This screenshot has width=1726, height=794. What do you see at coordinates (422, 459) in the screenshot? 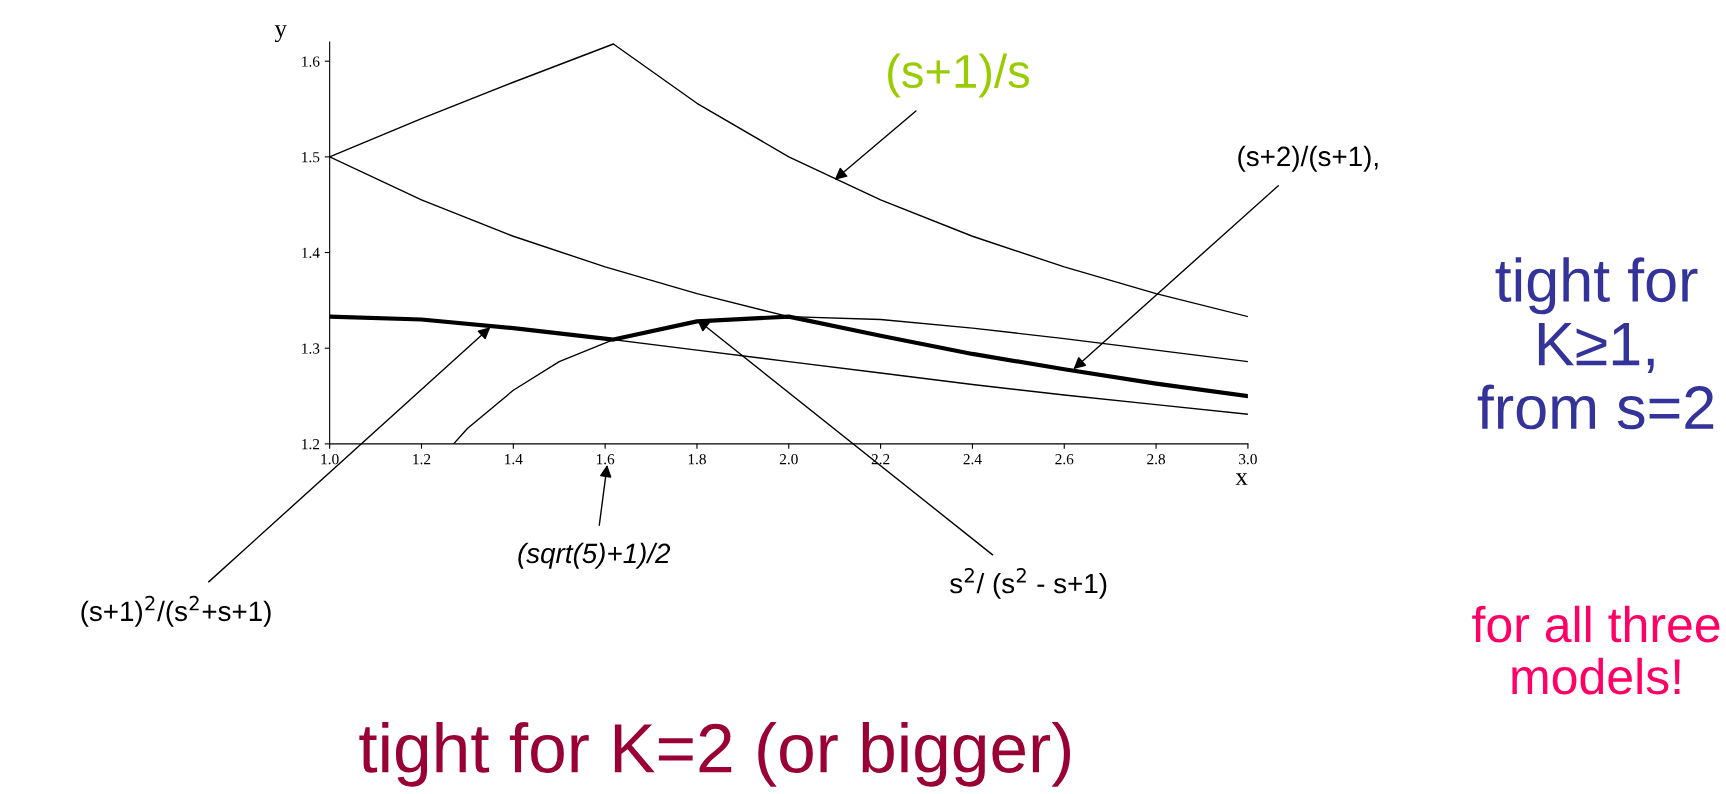
I see `x-tick-label: 1.2` at bounding box center [422, 459].